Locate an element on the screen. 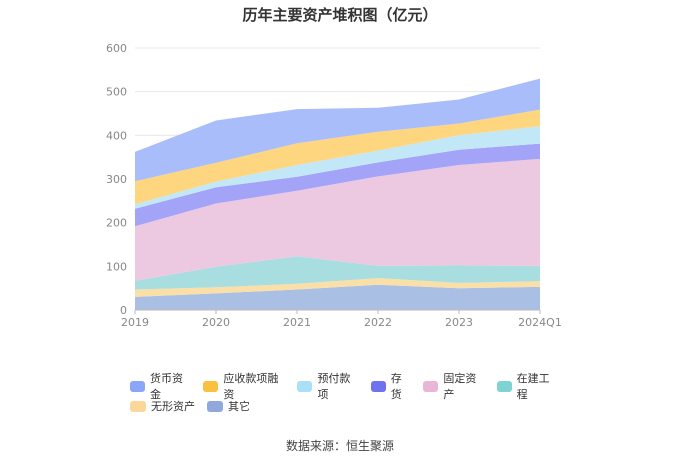 The height and width of the screenshot is (460, 680). area-货币资金 is located at coordinates (337, 130).